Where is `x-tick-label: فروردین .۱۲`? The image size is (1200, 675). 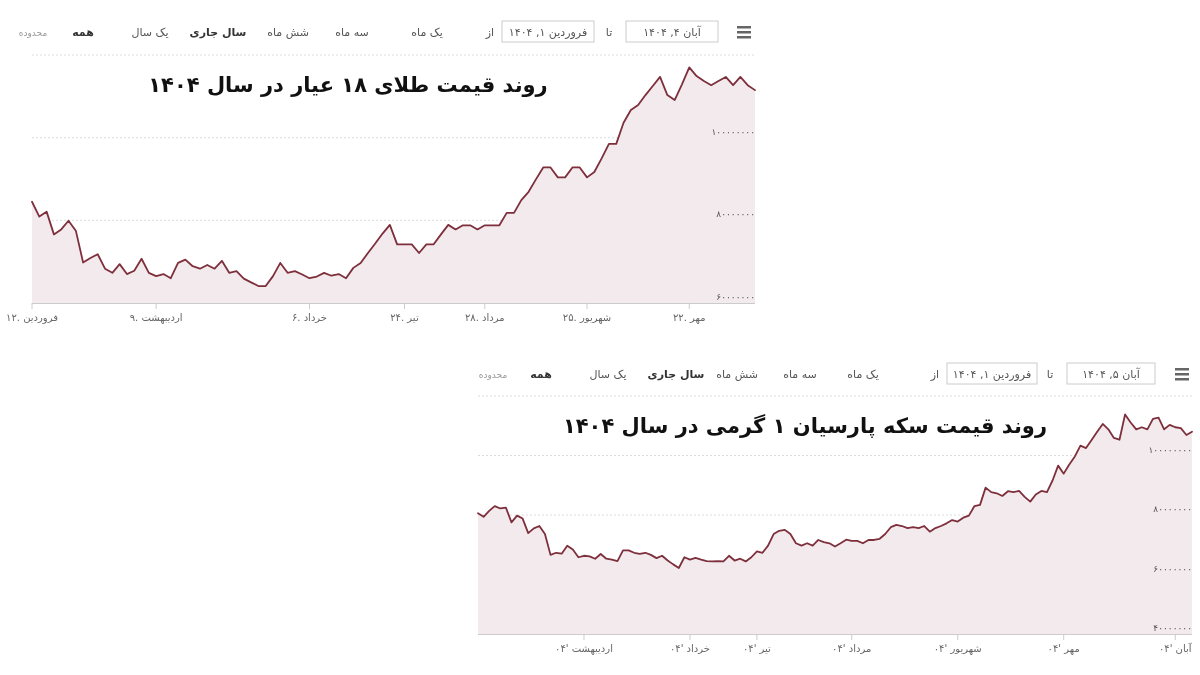
x-tick-label: فروردین .۱۲ is located at coordinates (32, 318).